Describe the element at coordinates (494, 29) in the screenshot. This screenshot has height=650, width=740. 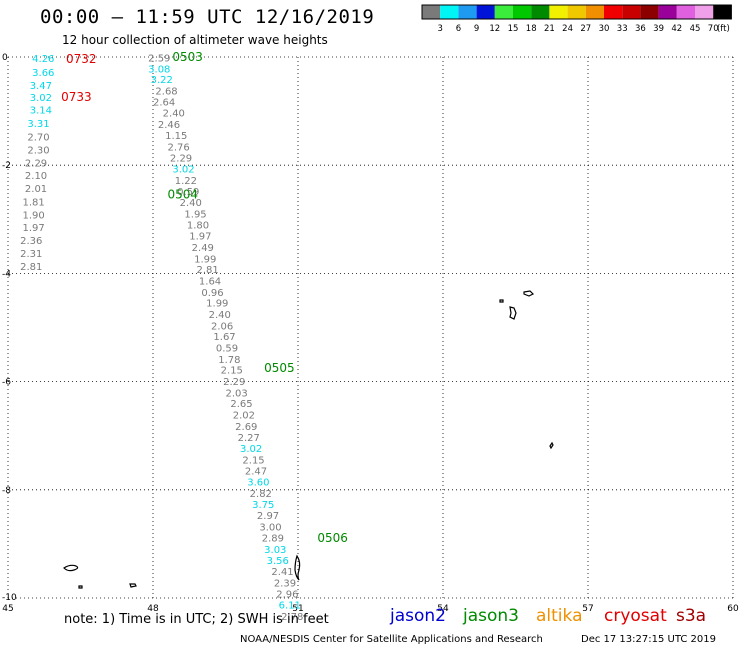
I see `colorbar-tick-label: 12` at that location.